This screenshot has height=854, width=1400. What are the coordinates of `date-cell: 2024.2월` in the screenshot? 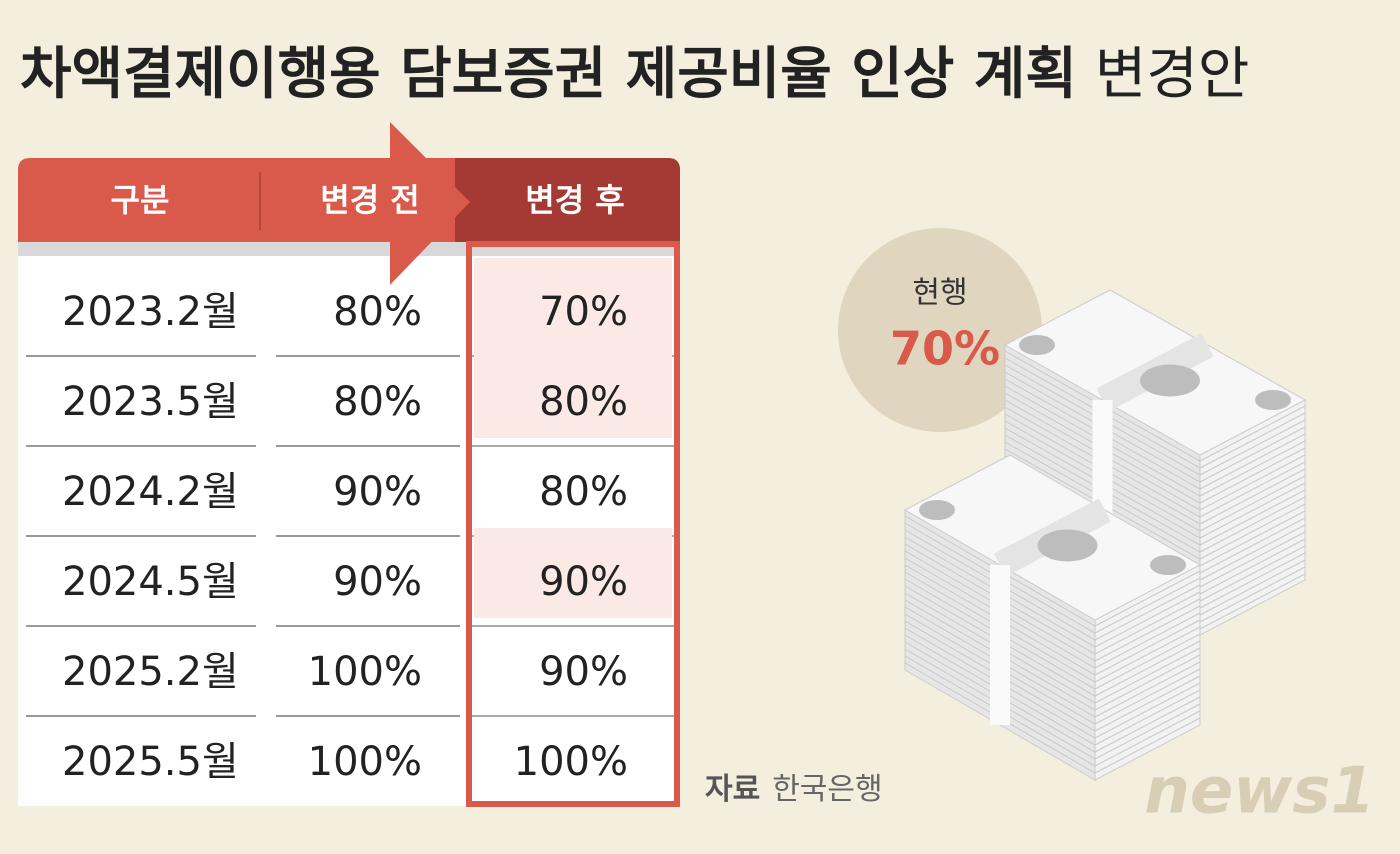 It's located at (150, 492).